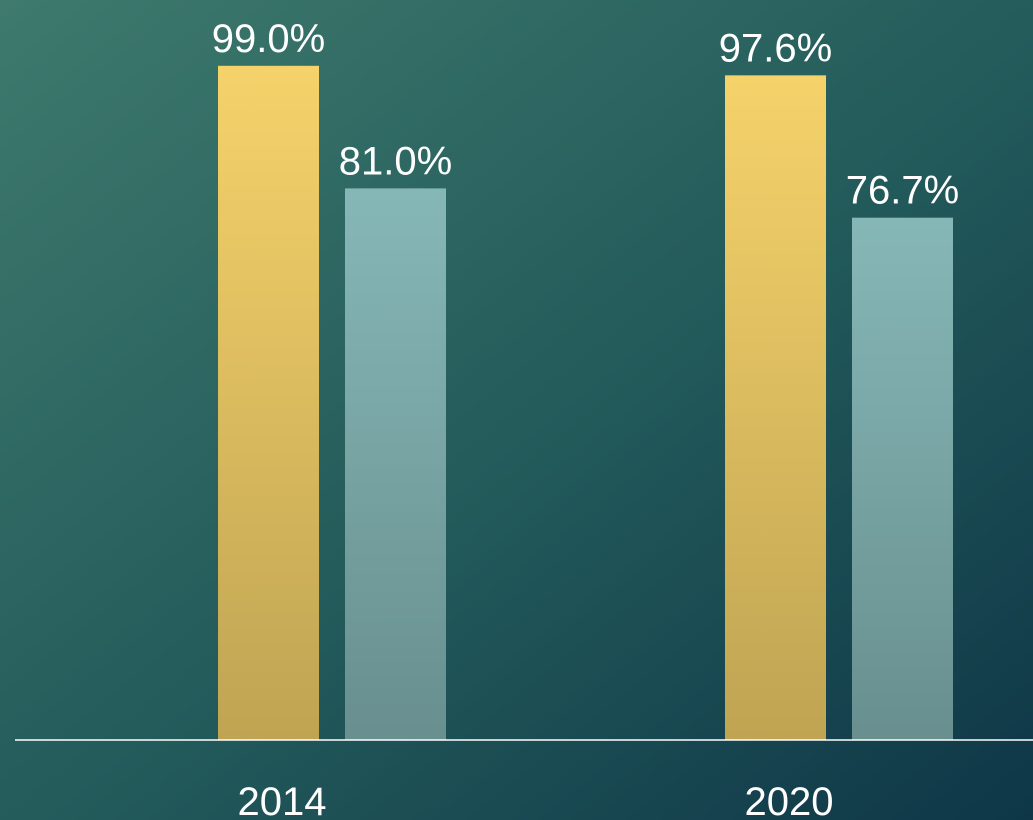 The width and height of the screenshot is (1033, 820). I want to click on x-tick-label: 2020, so click(789, 800).